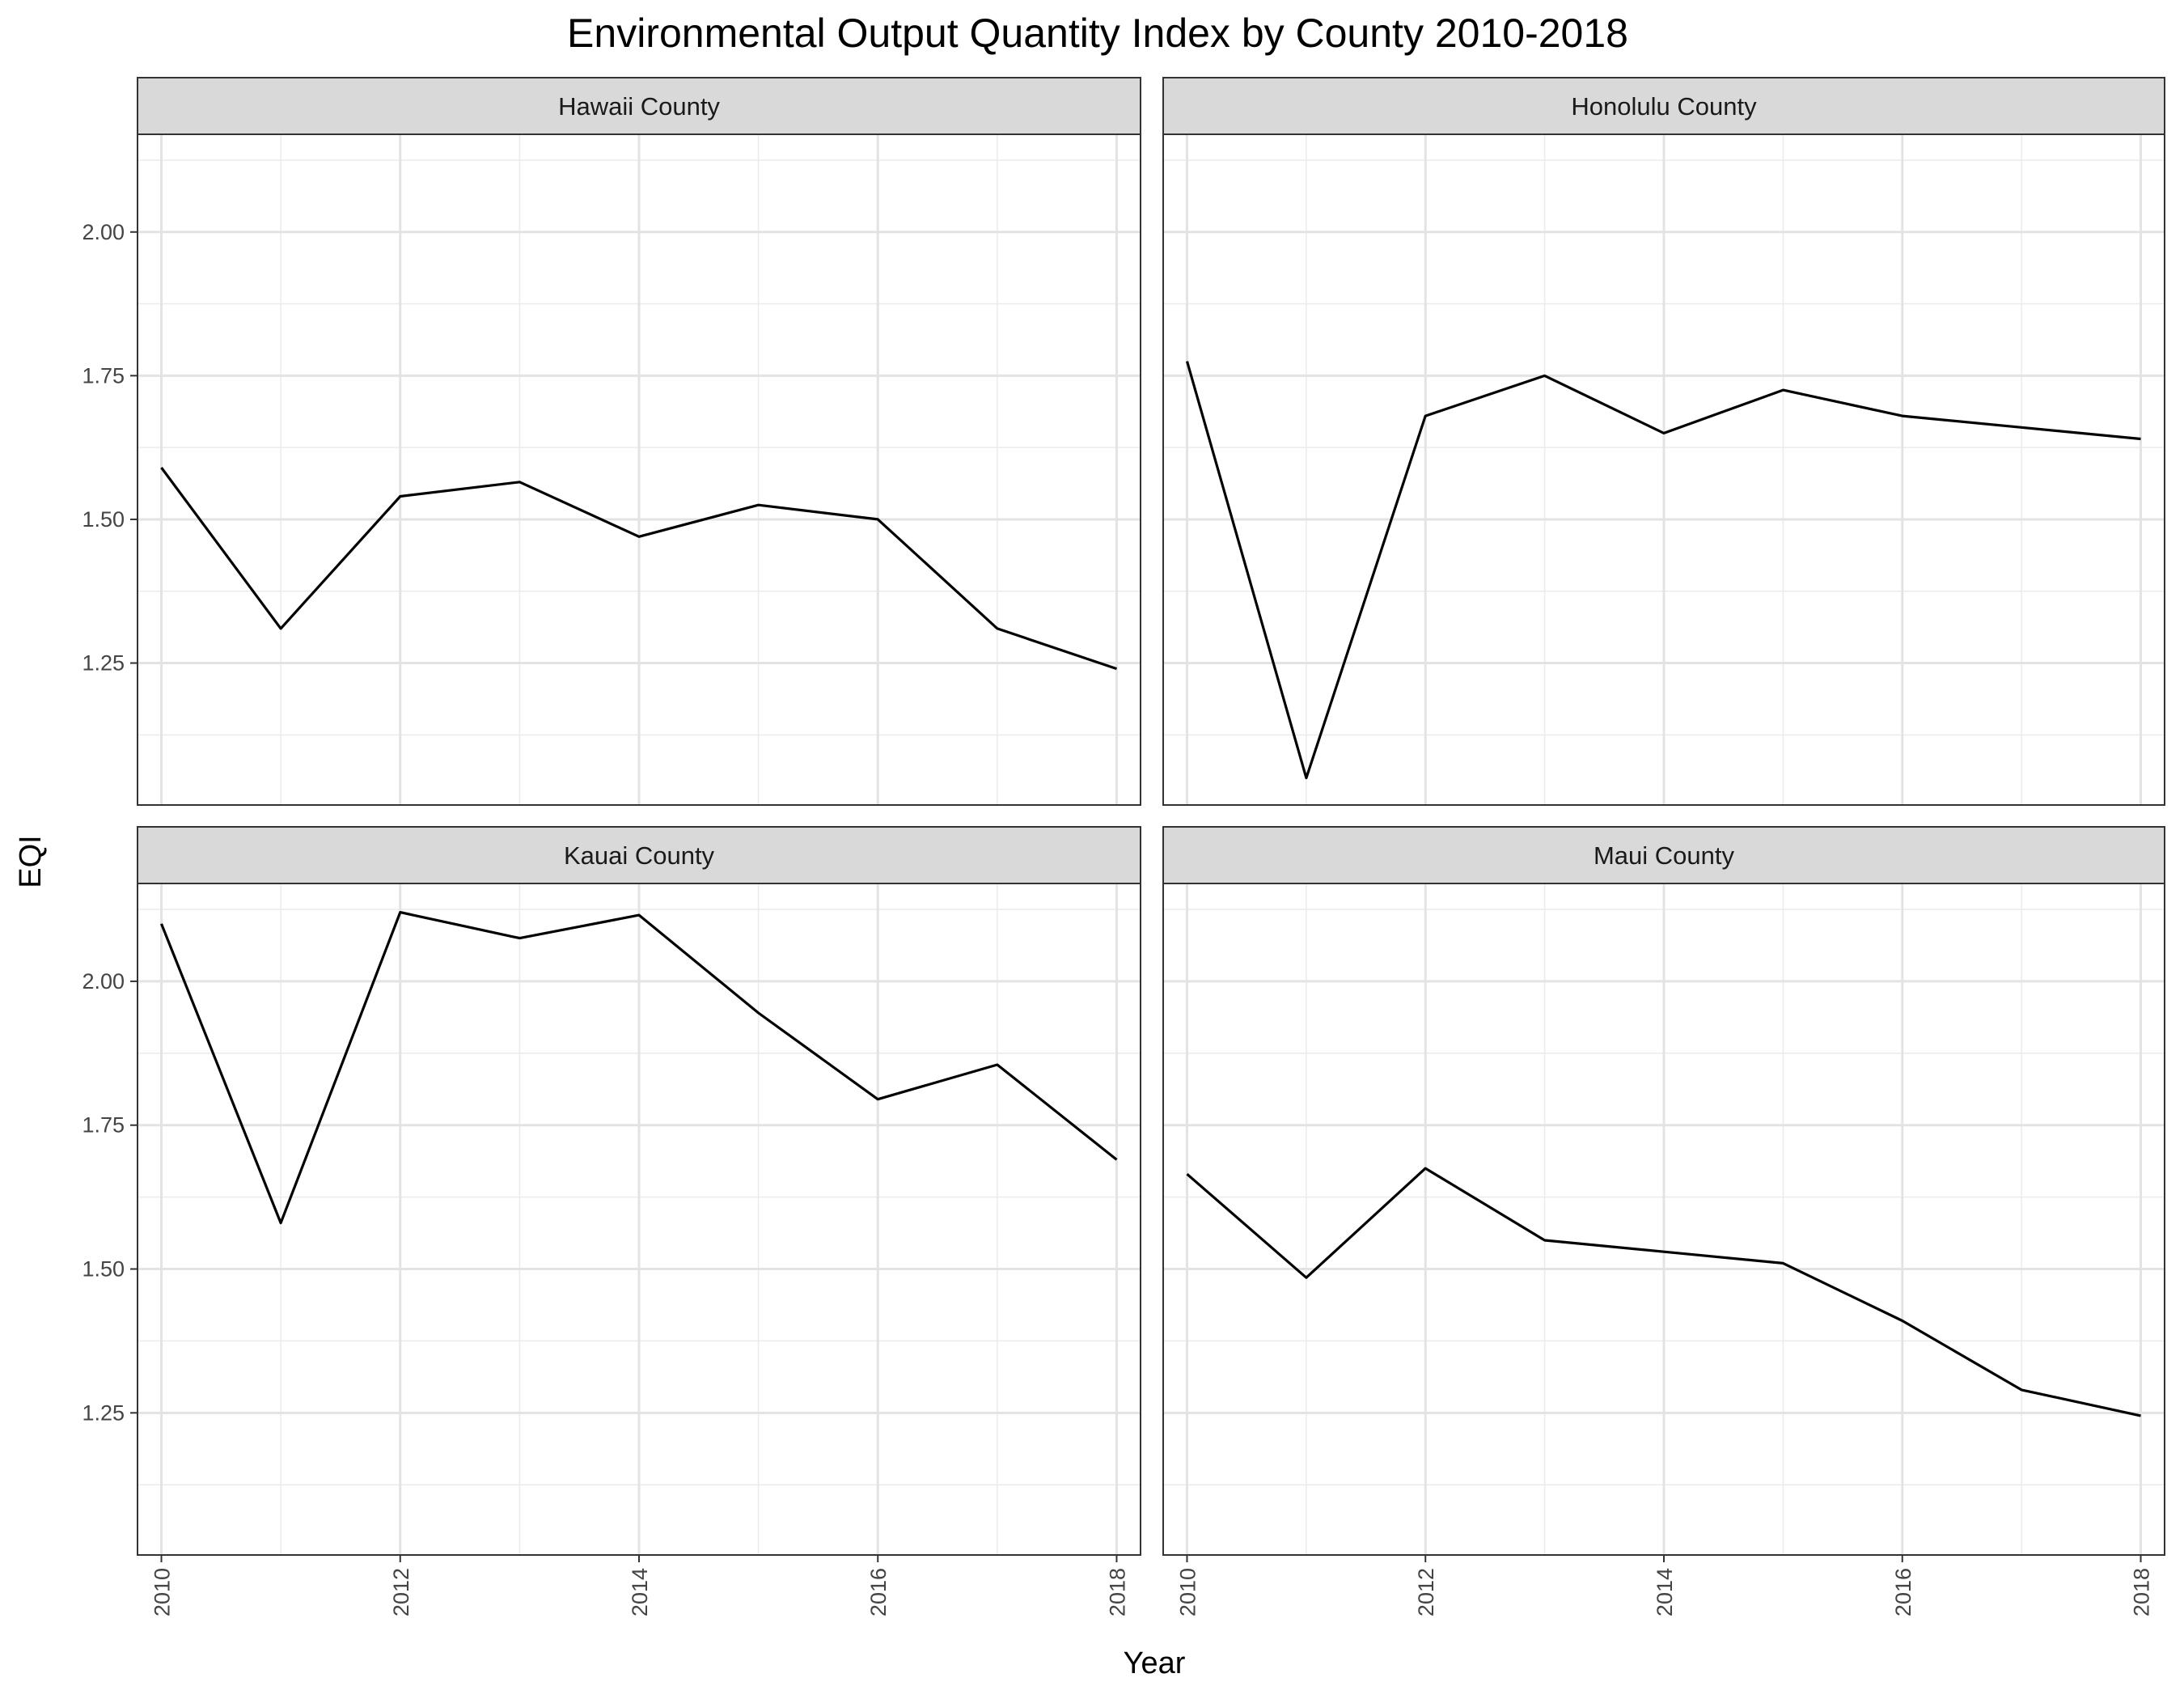 This screenshot has width=2184, height=1699. I want to click on series-line-maui-county, so click(1663, 1292).